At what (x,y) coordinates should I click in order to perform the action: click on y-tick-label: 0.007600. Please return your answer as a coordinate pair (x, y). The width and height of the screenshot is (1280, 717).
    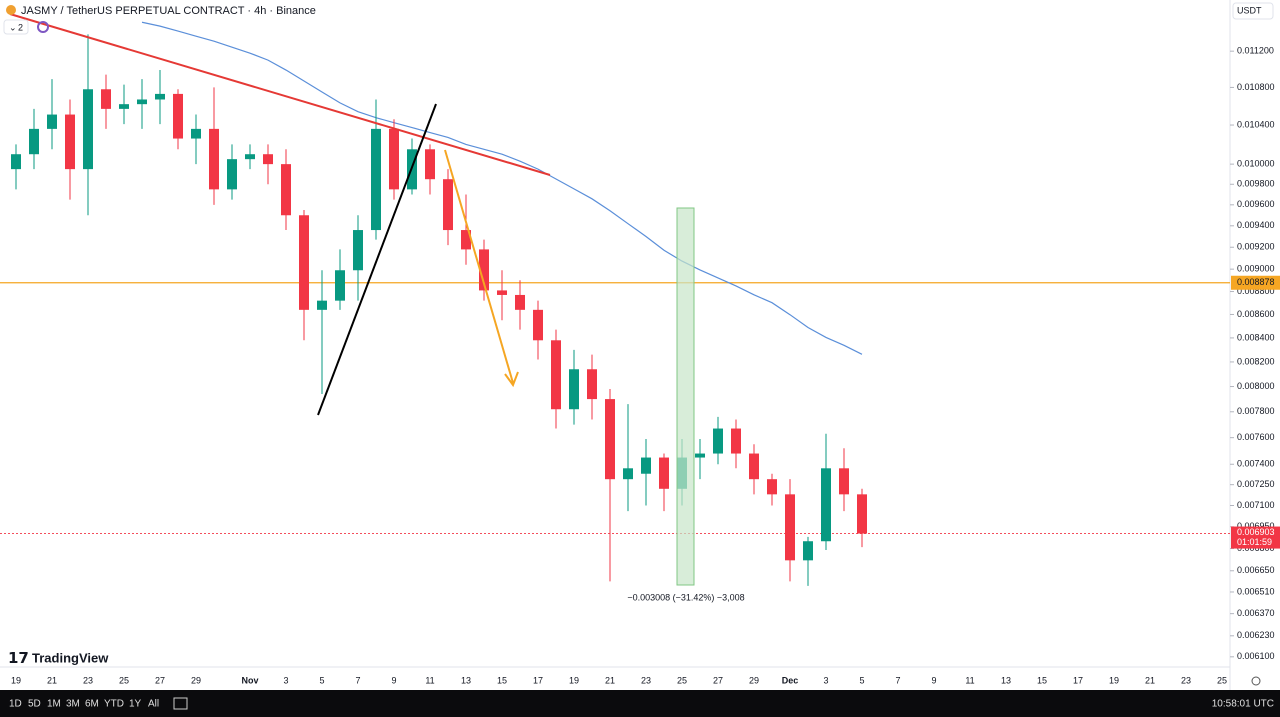
    Looking at the image, I should click on (1256, 437).